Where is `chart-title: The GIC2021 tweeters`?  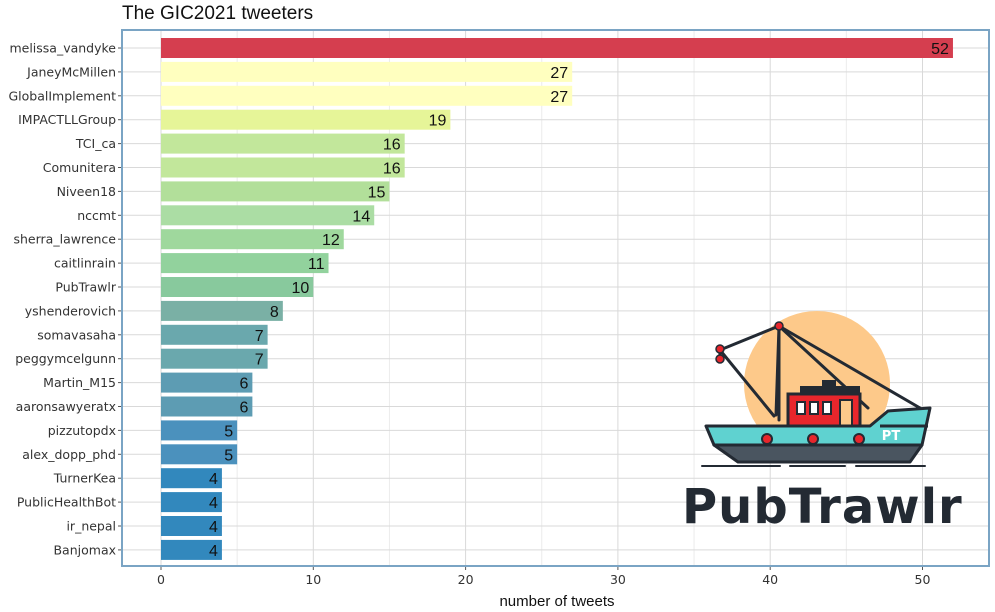
chart-title: The GIC2021 tweeters is located at coordinates (218, 13).